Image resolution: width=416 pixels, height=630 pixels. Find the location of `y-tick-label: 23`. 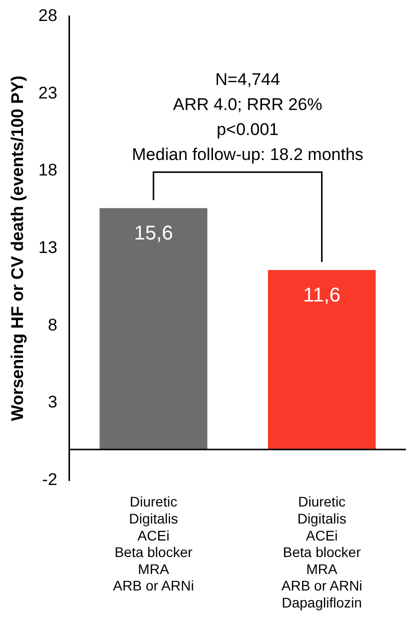

y-tick-label: 23 is located at coordinates (48, 92).